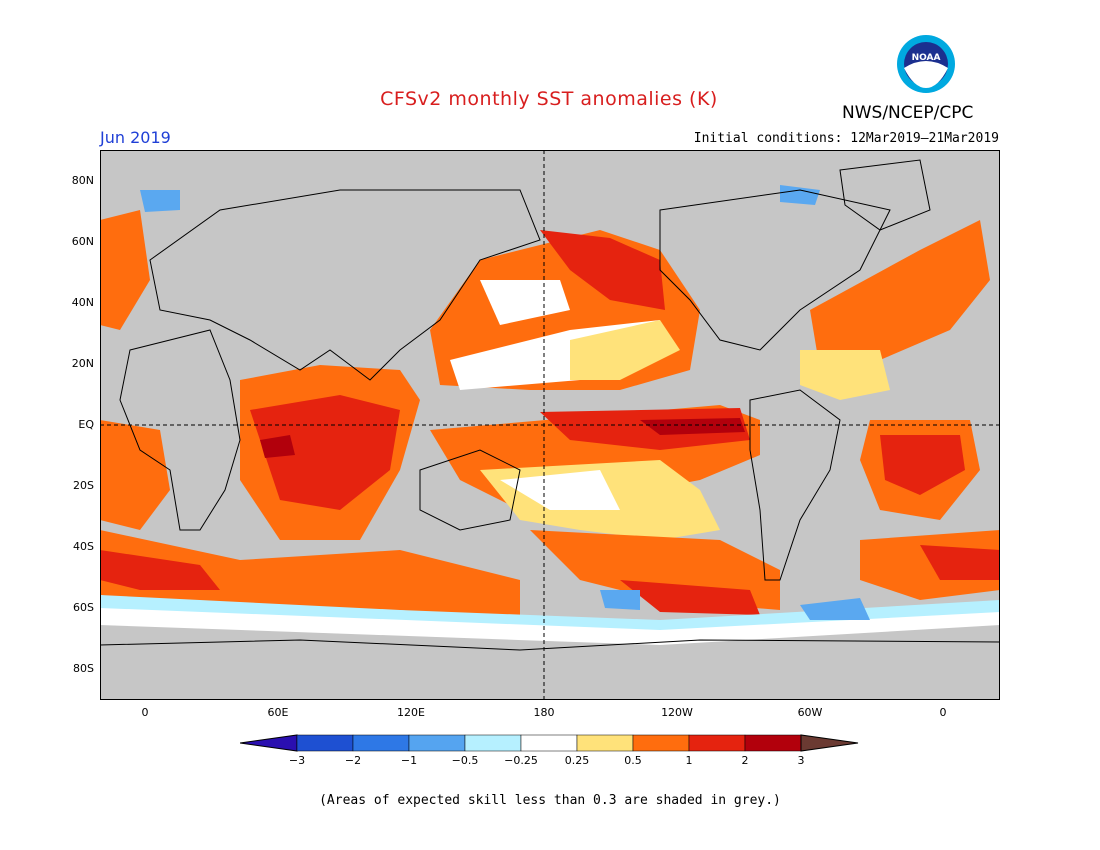 This screenshot has height=850, width=1100. I want to click on colorbar-label: 3, so click(801, 760).